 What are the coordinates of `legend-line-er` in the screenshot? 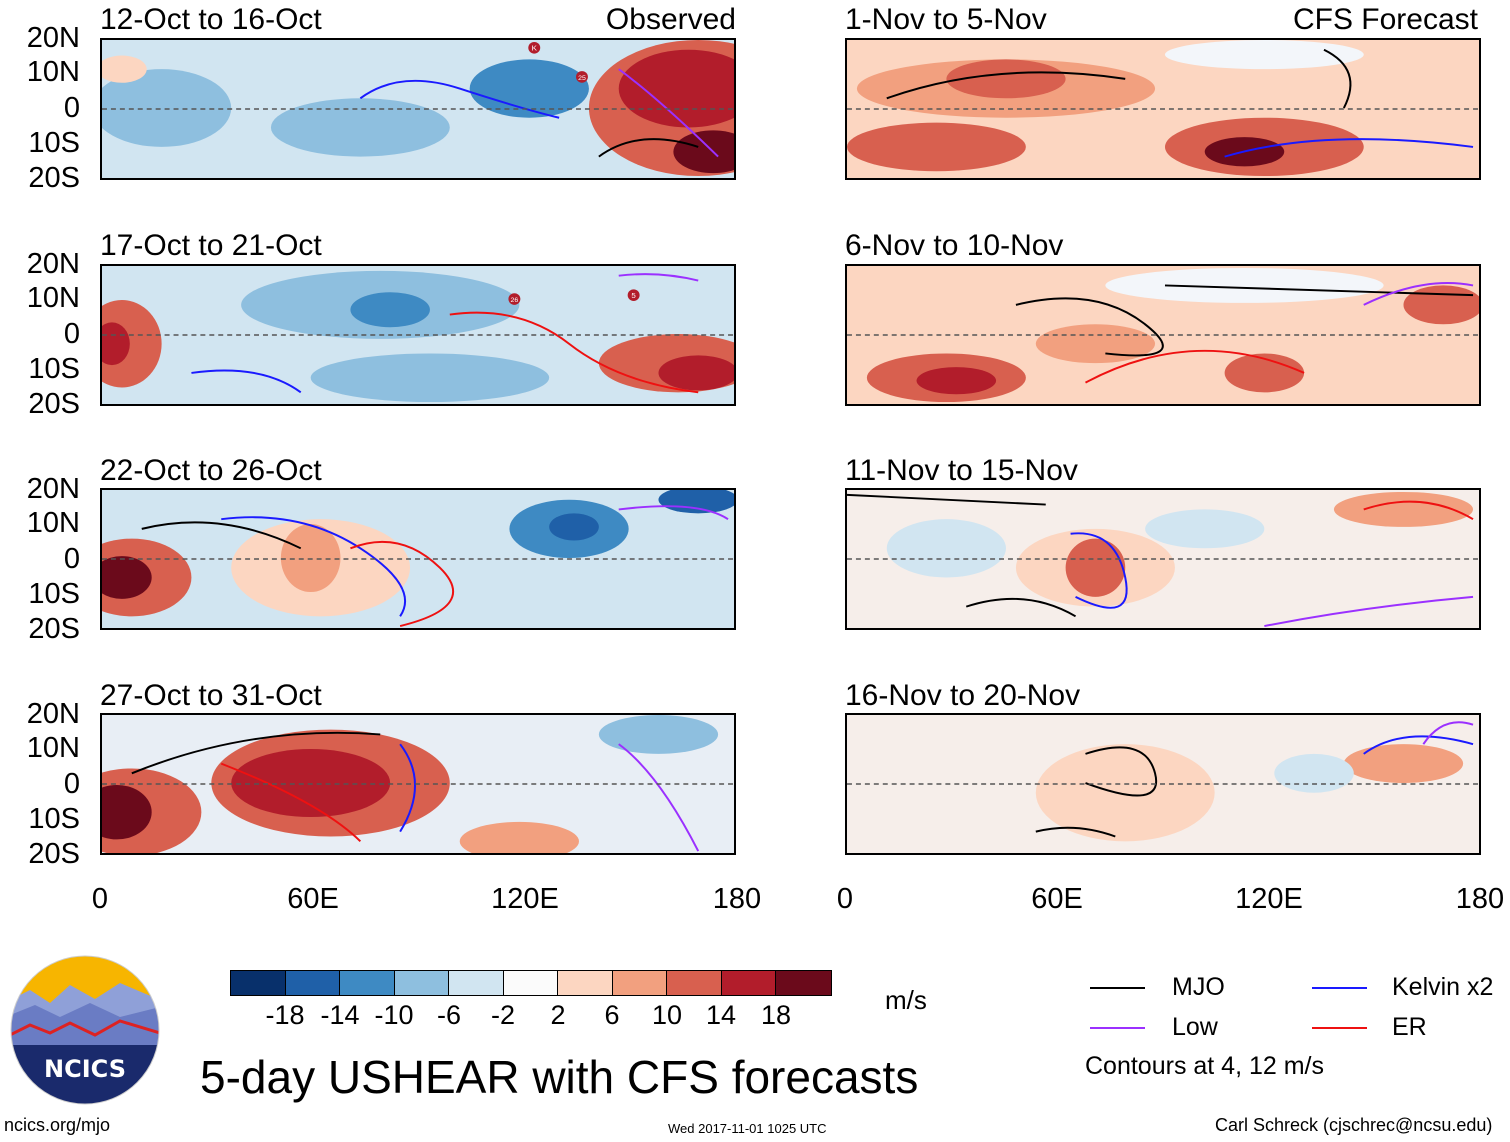 It's located at (1339, 1028).